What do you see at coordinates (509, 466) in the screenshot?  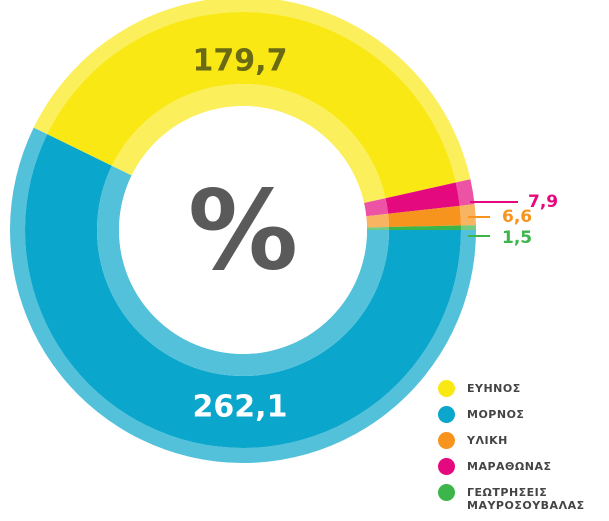 I see `legend-label: ΜΑΡΑΘΩΝΑΣ` at bounding box center [509, 466].